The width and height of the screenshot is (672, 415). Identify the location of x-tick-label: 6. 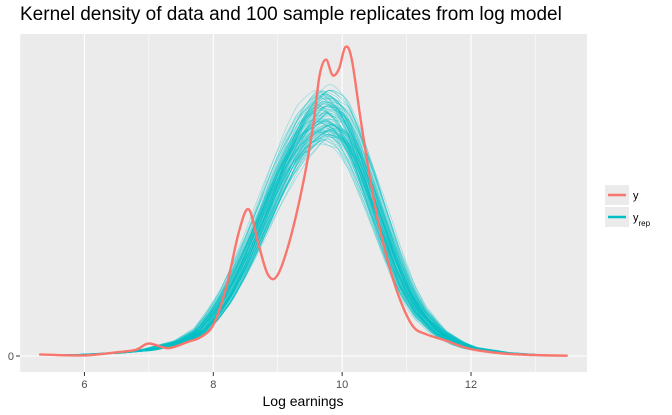
(84, 385).